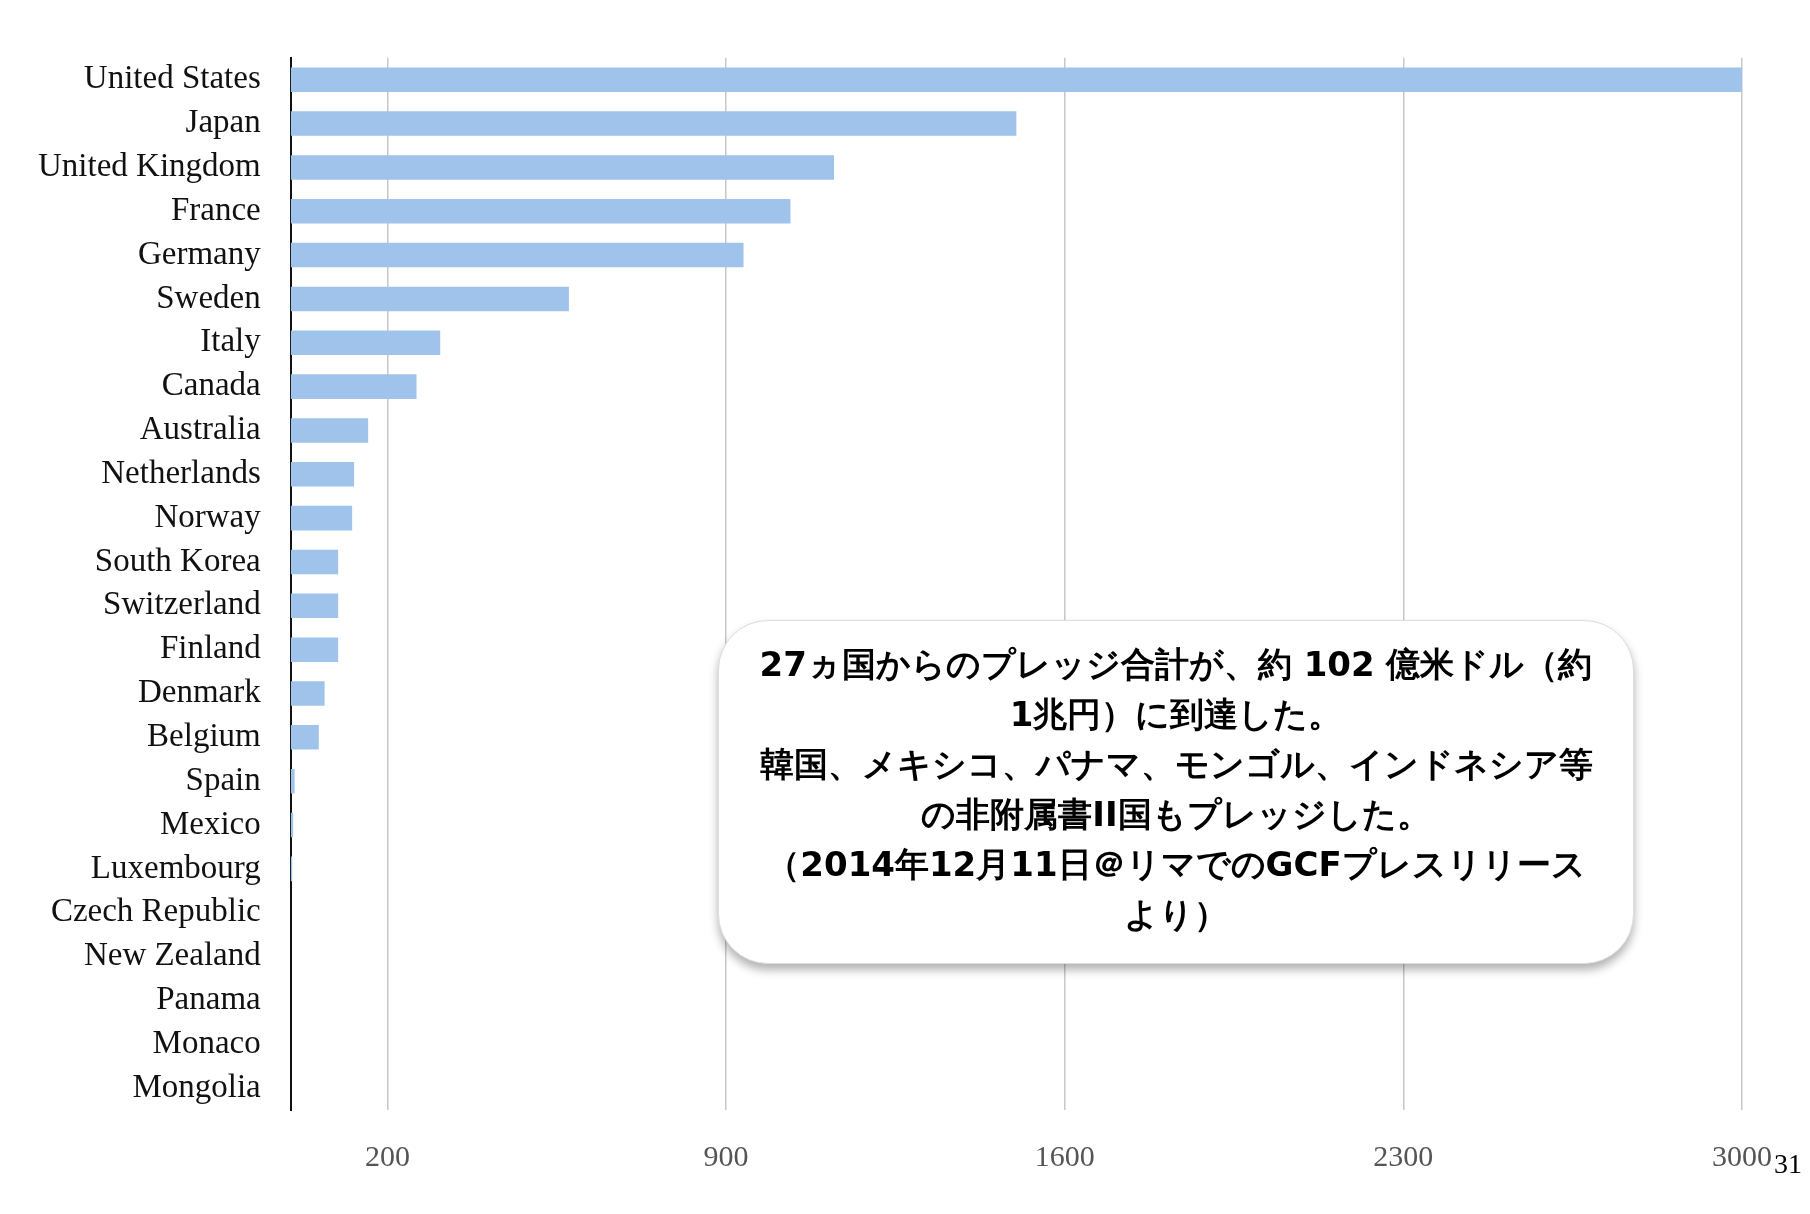 The width and height of the screenshot is (1810, 1214). What do you see at coordinates (210, 822) in the screenshot?
I see `y-tick-label: Mexico` at bounding box center [210, 822].